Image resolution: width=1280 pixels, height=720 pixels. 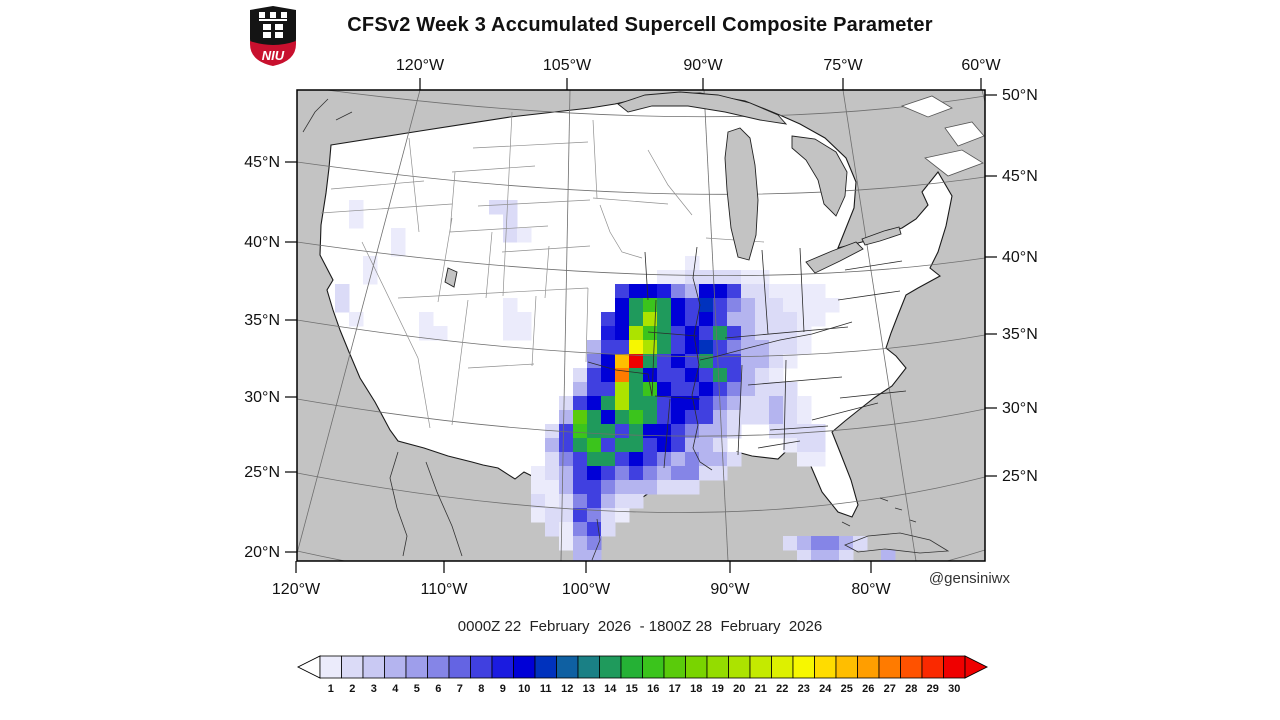 What do you see at coordinates (567, 689) in the screenshot?
I see `colorbar-value-label: 12` at bounding box center [567, 689].